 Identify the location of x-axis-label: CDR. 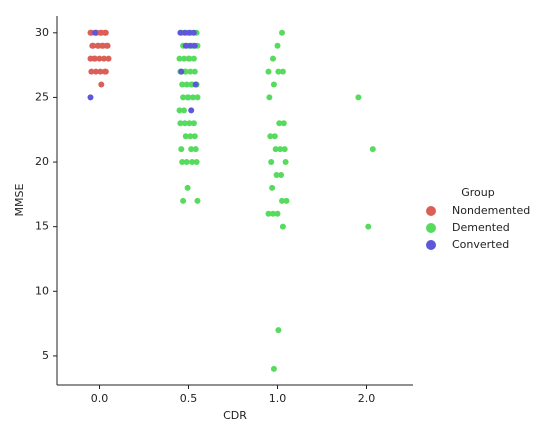
(235, 415).